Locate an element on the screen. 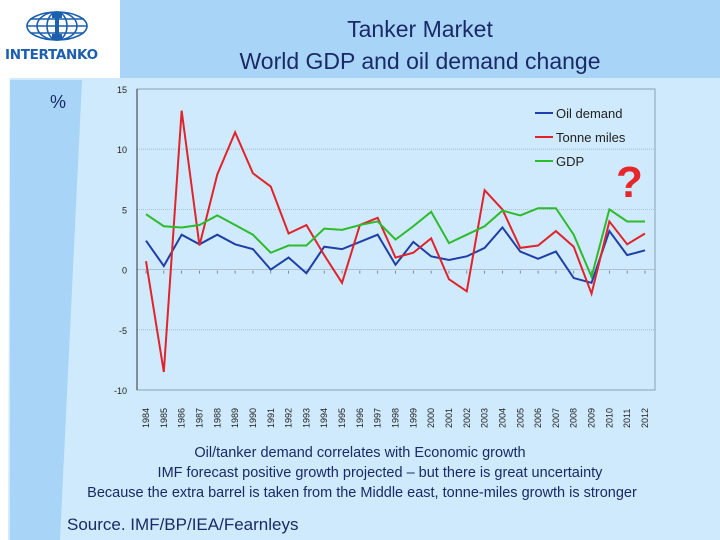  x-tick-label: 1993 is located at coordinates (306, 418).